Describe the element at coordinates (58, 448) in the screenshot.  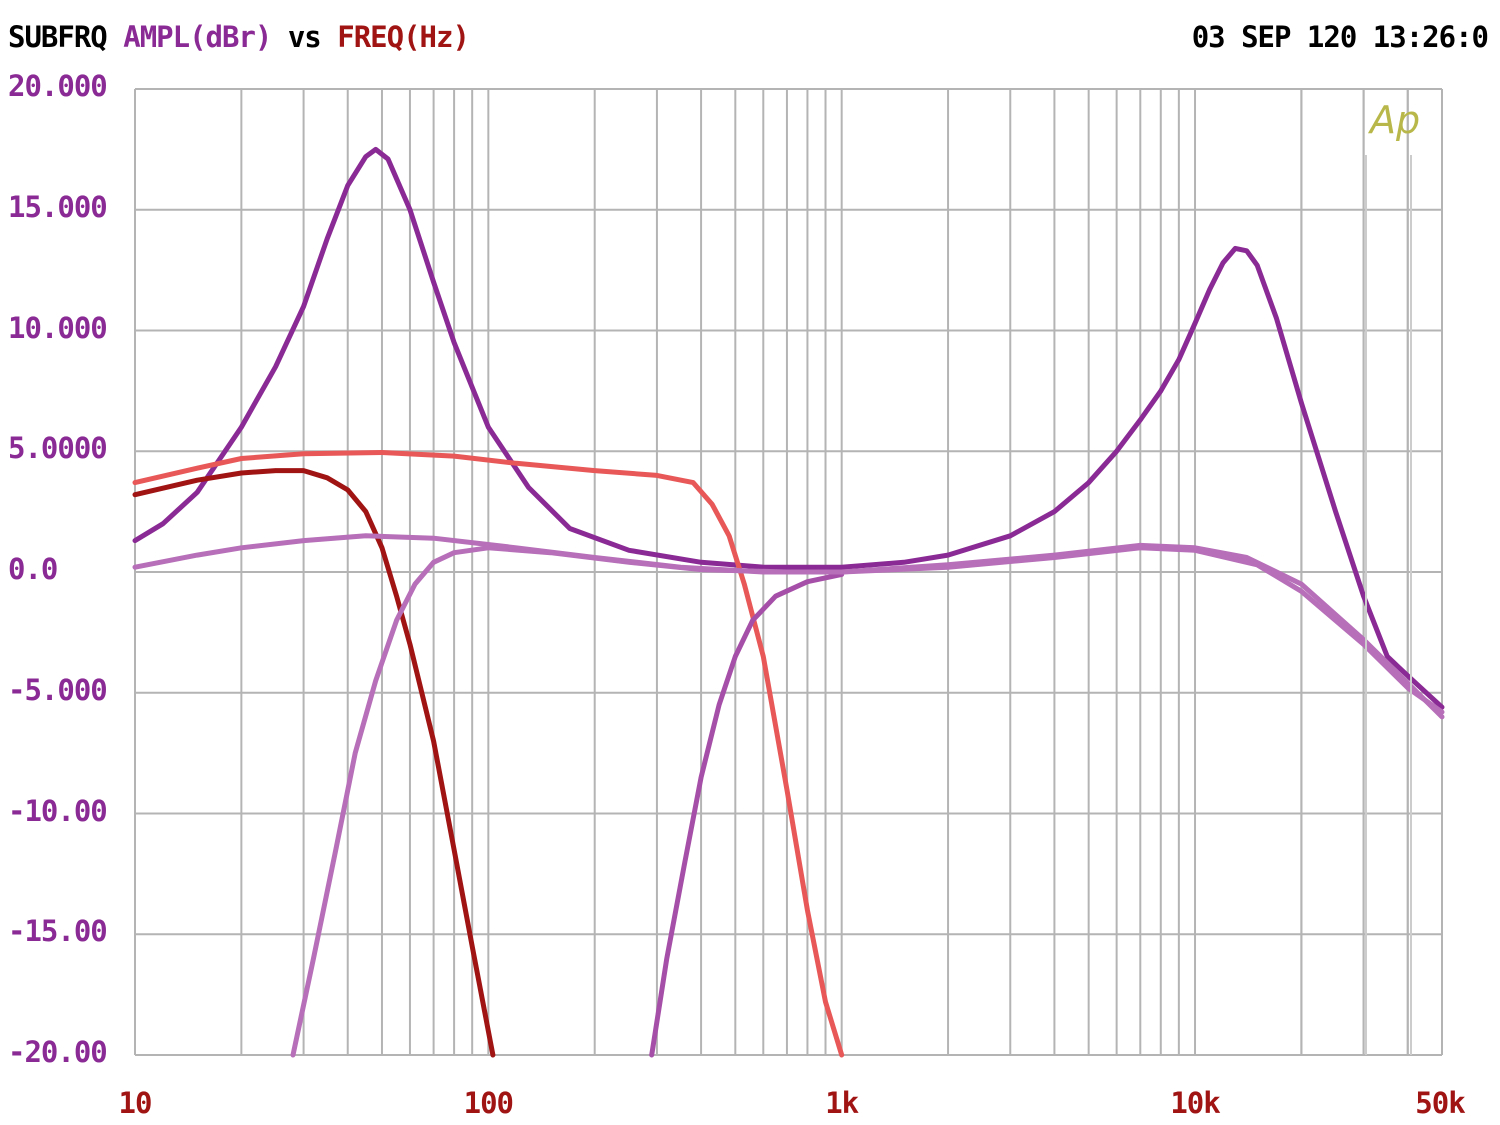
I see `y-tick-label: 5.0000` at that location.